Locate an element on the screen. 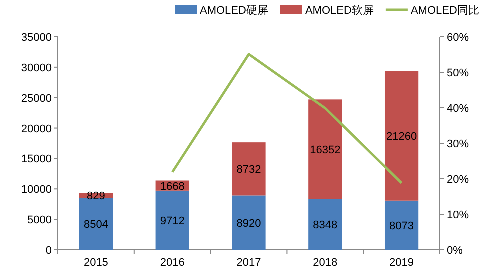  x-tick-label: 2016 is located at coordinates (172, 263).